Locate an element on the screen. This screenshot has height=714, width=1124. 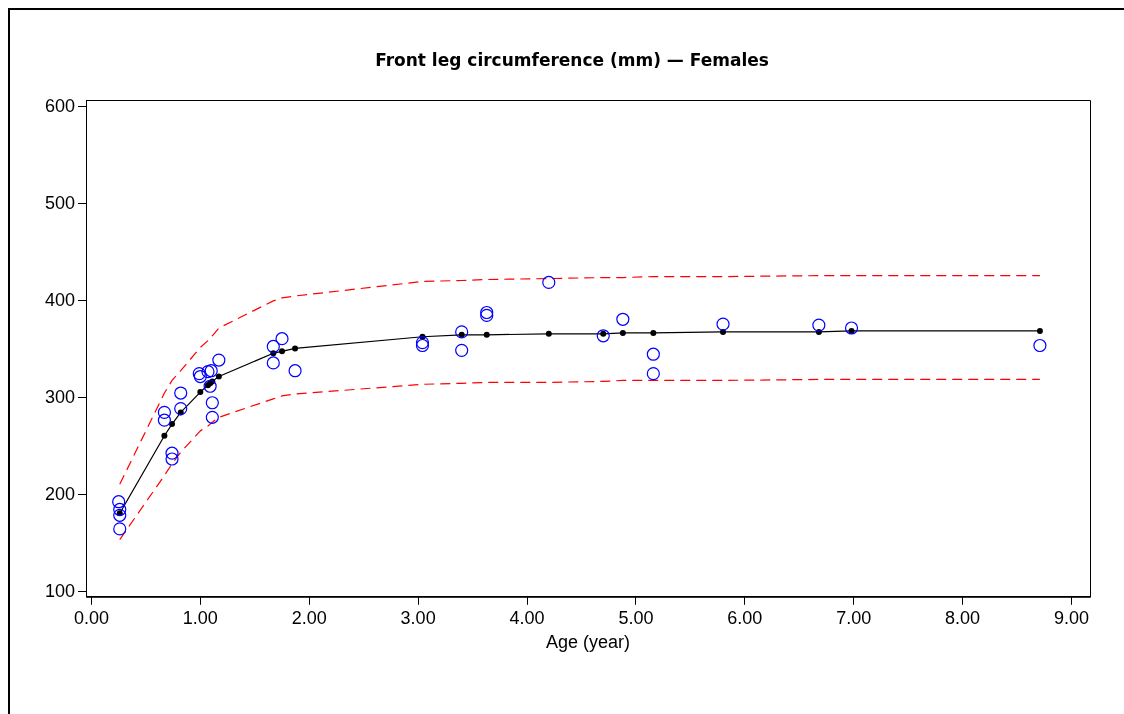
y-tick-label: 300 is located at coordinates (59, 396).